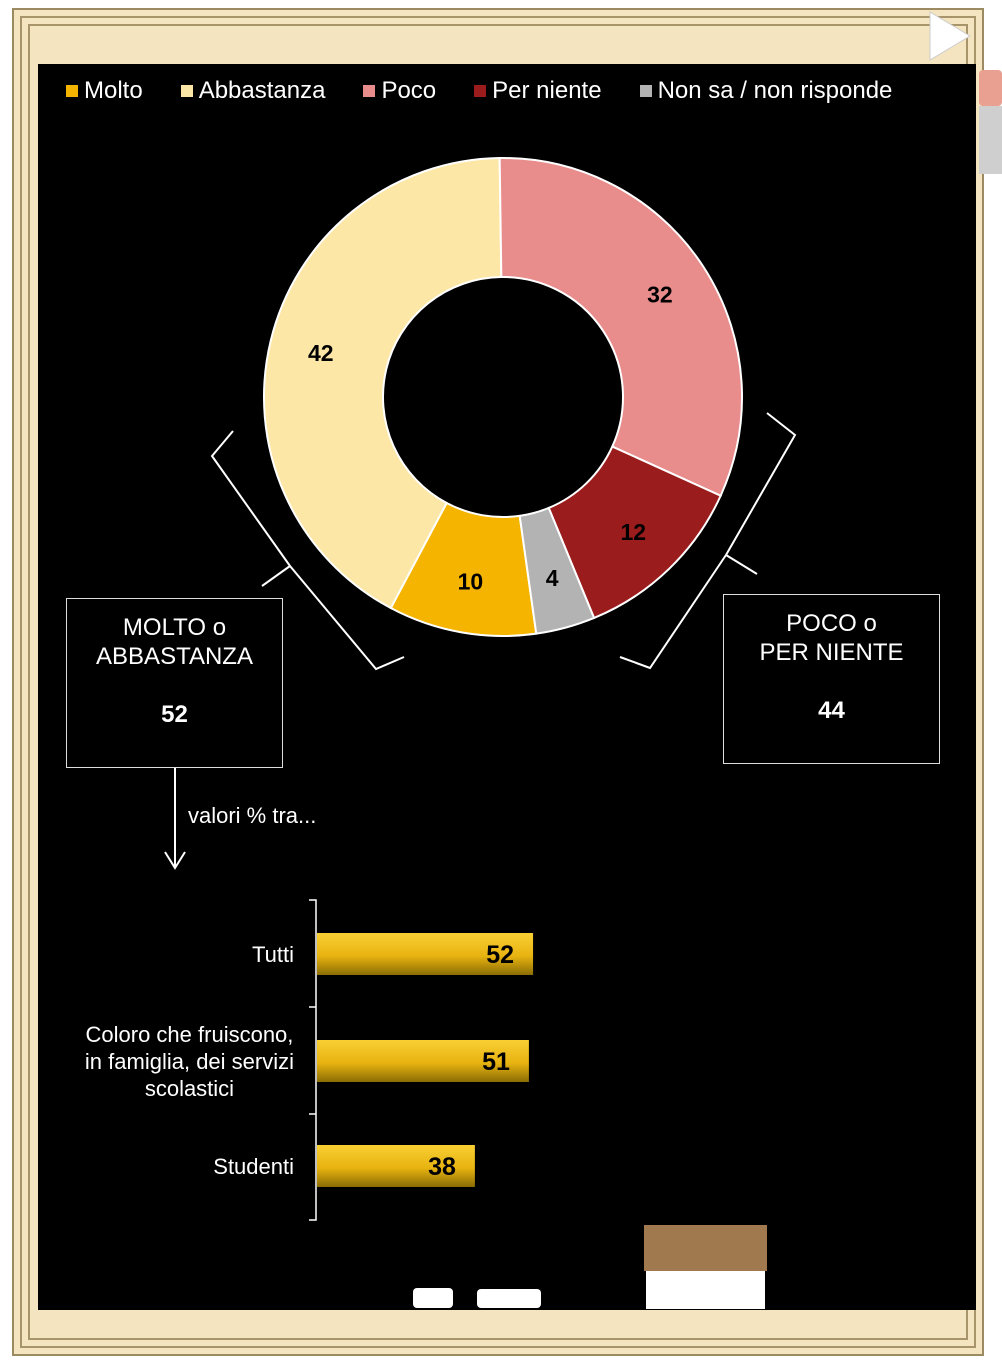  Describe the element at coordinates (705, 1290) in the screenshot. I see `eraser-base` at that location.